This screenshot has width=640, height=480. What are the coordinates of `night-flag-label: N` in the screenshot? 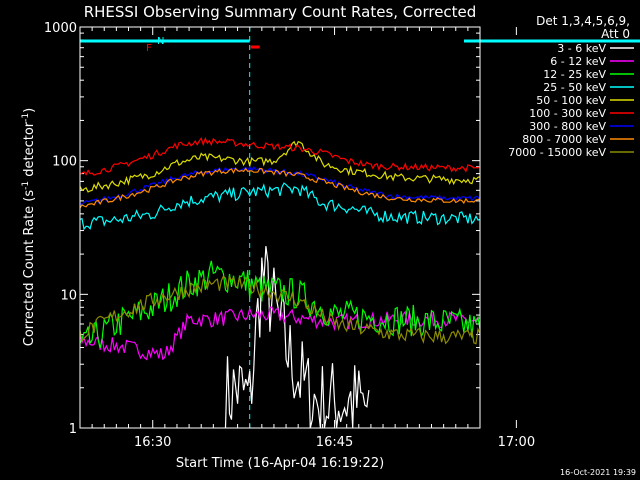 It's located at (160, 41).